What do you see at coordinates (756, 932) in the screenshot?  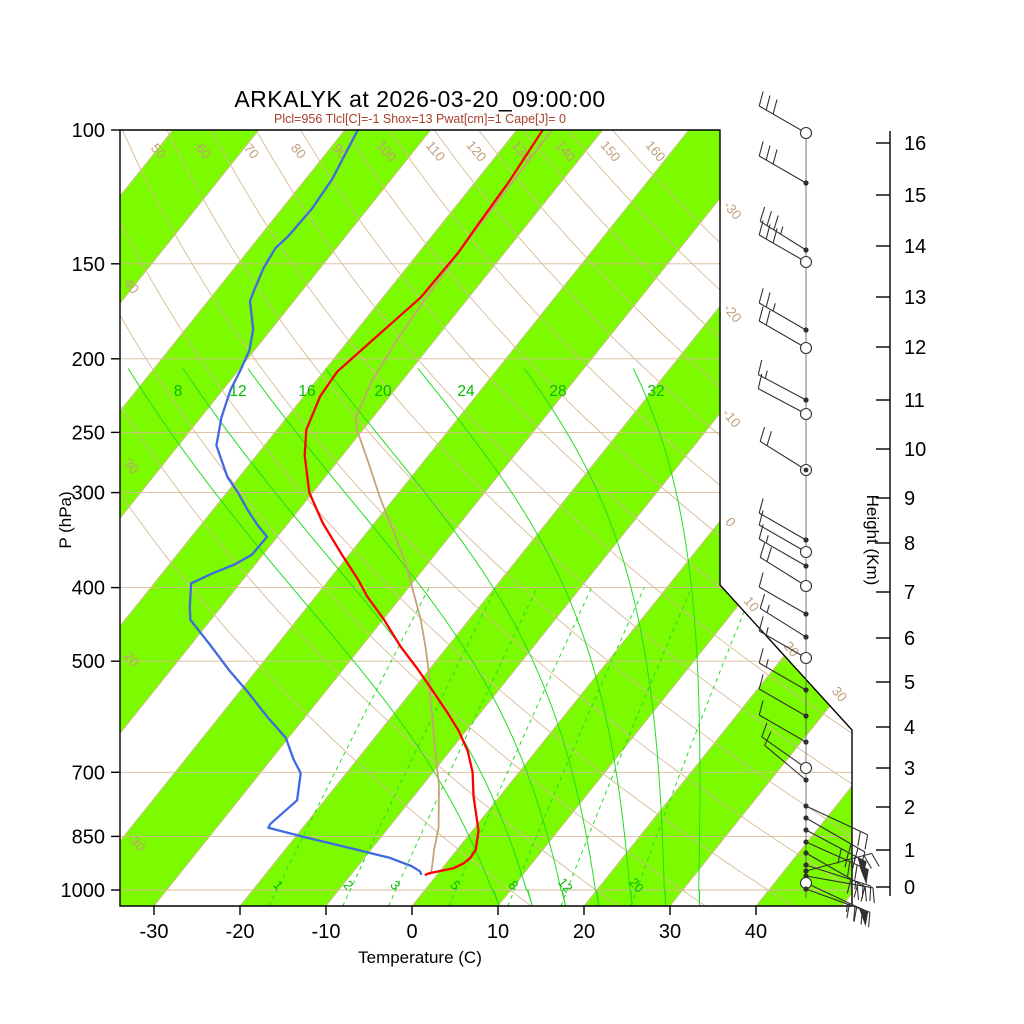 I see `temperature-tick-label: 40` at bounding box center [756, 932].